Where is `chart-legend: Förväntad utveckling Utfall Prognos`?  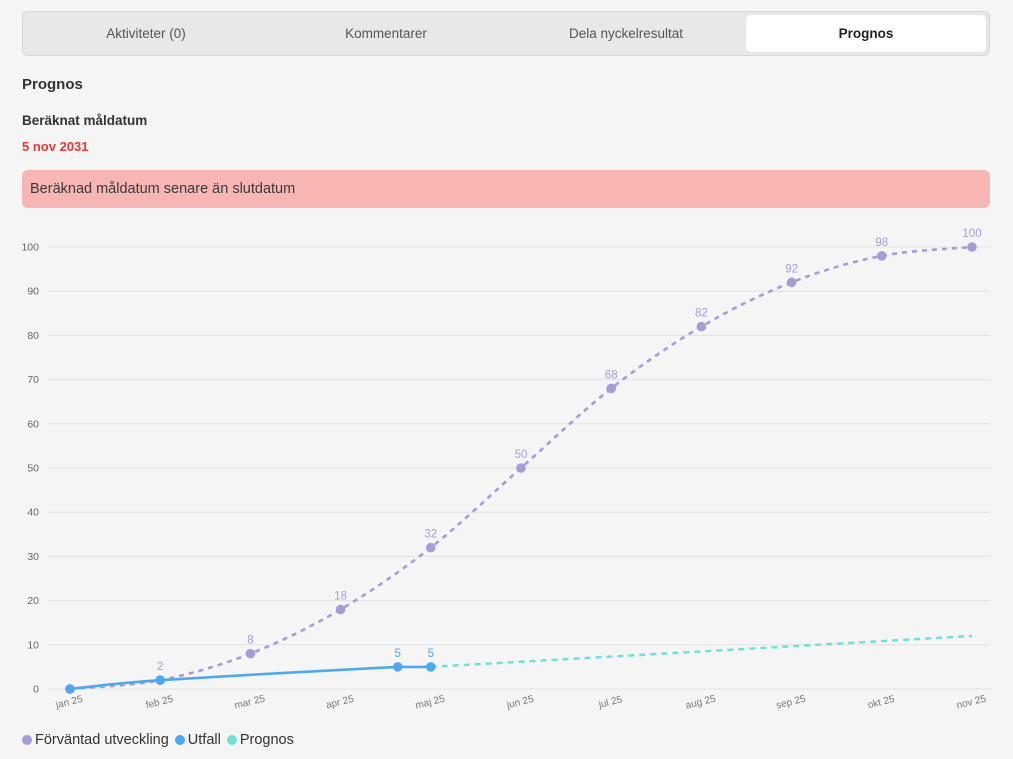
chart-legend: Förväntad utveckling Utfall Prognos is located at coordinates (161, 740).